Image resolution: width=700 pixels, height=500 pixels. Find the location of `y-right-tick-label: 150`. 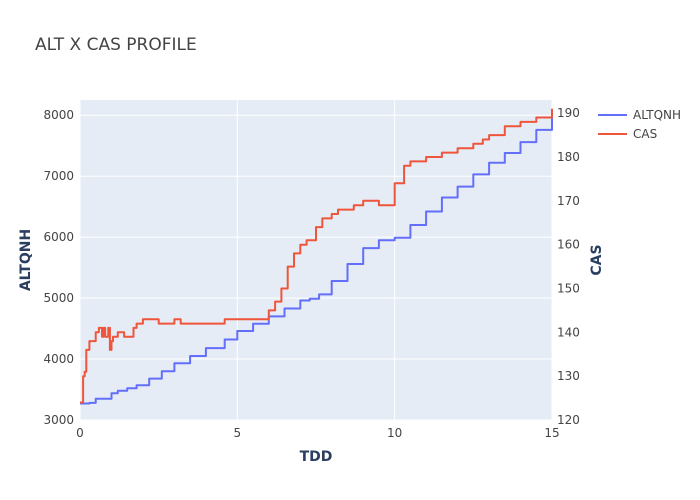

y-right-tick-label: 150 is located at coordinates (568, 288).